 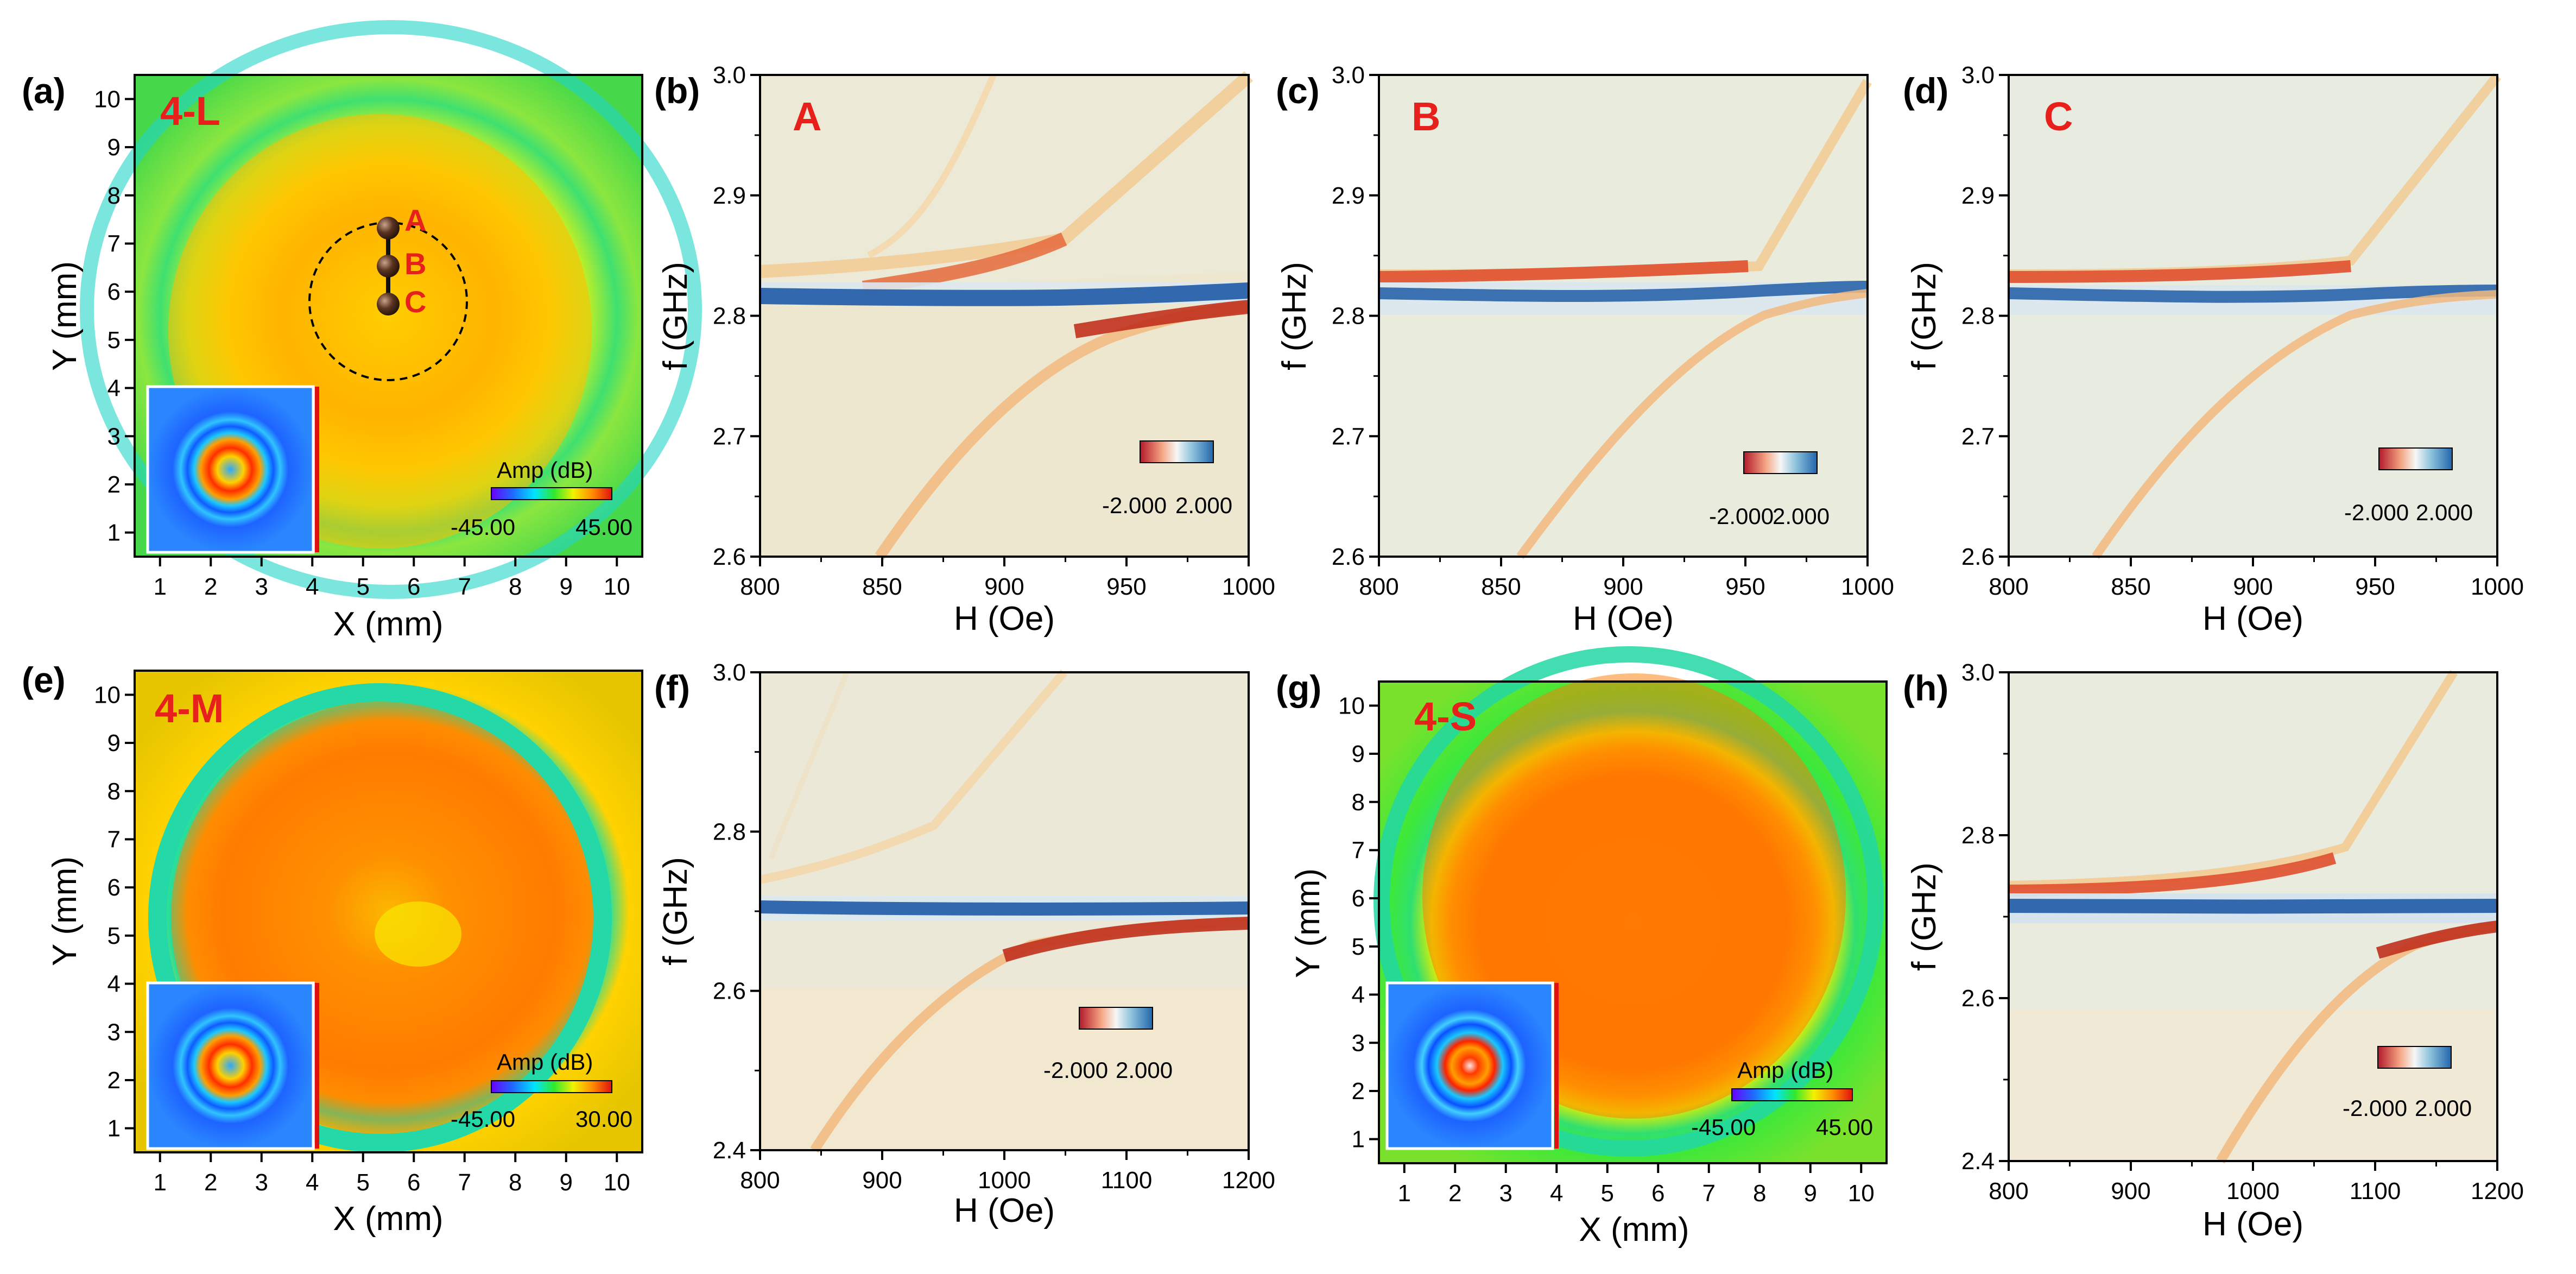 I want to click on panel-e-y-tick-label: 3, so click(x=114, y=1032).